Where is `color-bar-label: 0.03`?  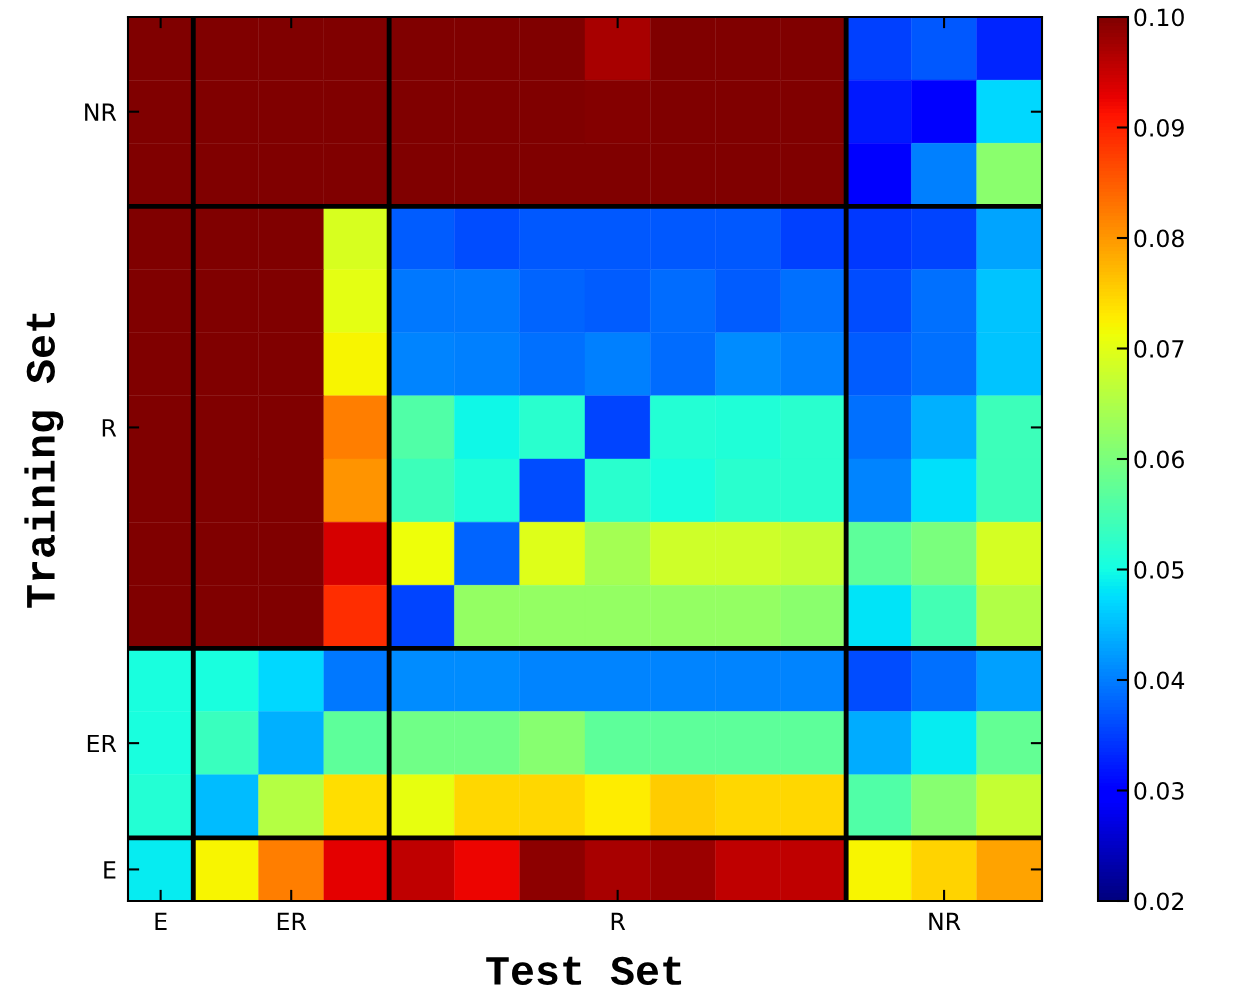 color-bar-label: 0.03 is located at coordinates (1159, 790).